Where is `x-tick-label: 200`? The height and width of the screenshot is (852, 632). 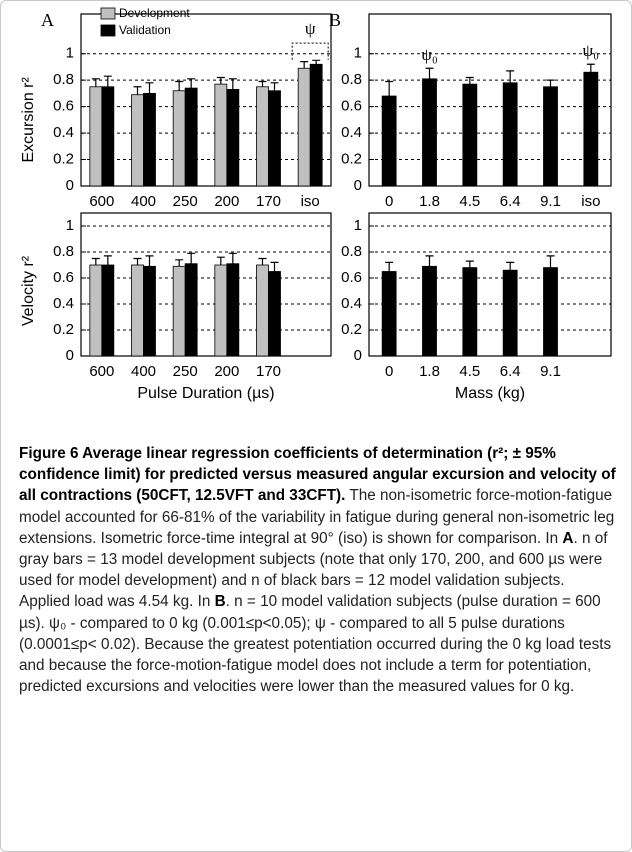 x-tick-label: 200 is located at coordinates (226, 201).